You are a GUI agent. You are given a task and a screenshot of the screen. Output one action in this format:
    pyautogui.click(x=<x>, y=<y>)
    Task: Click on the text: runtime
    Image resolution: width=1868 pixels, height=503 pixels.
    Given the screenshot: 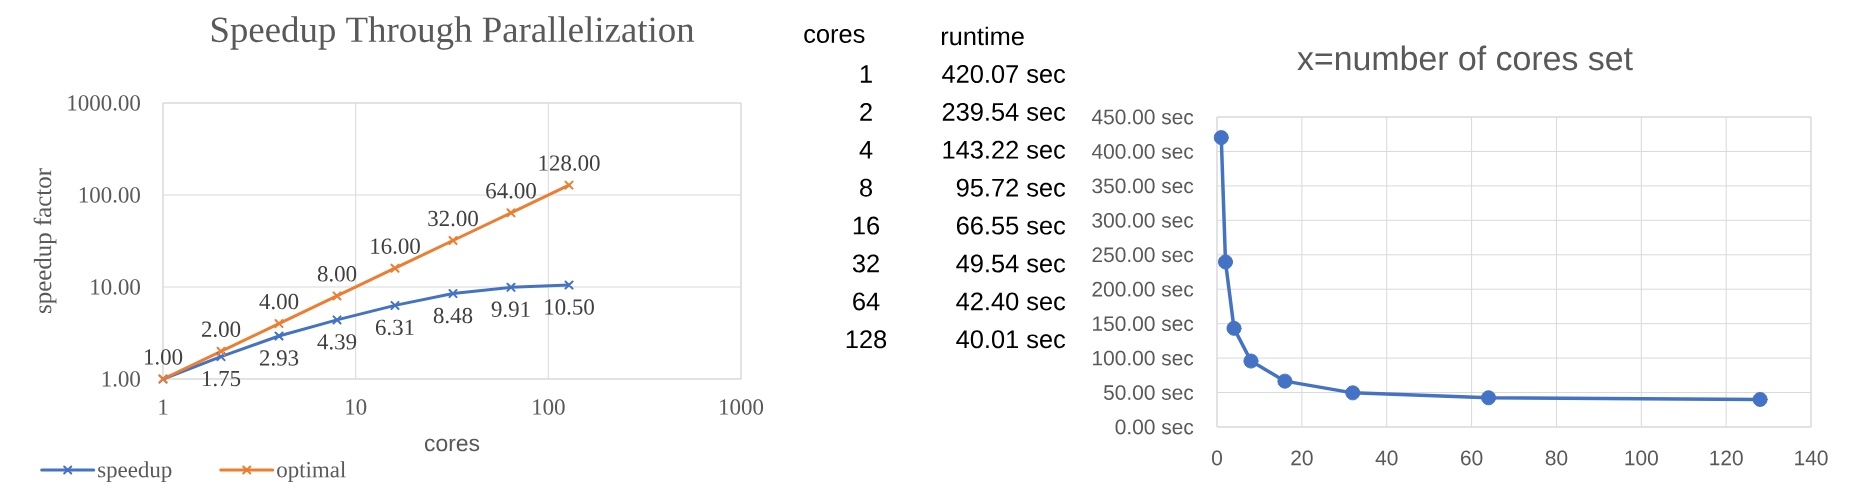 What is the action you would take?
    pyautogui.click(x=982, y=36)
    